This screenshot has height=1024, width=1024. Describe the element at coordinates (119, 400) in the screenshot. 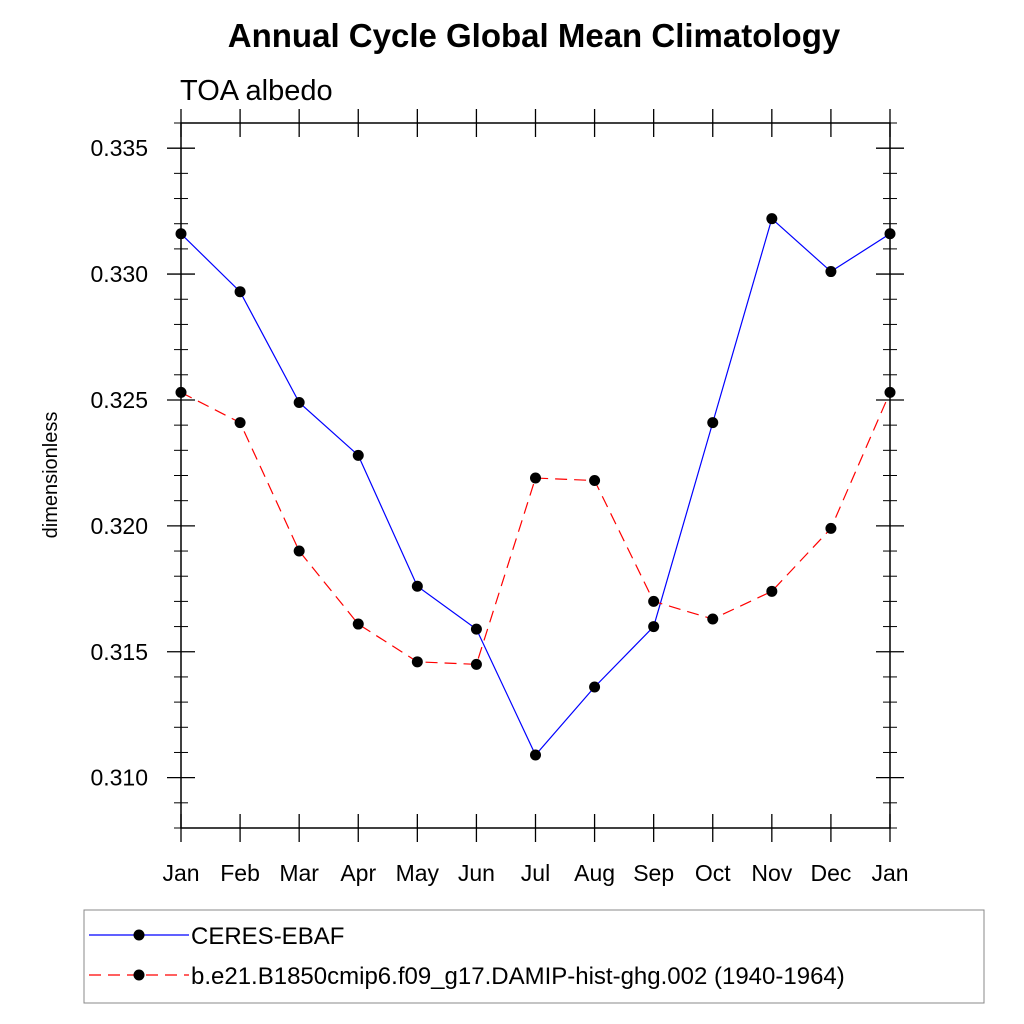

I see `y-tick-label: 0.325` at that location.